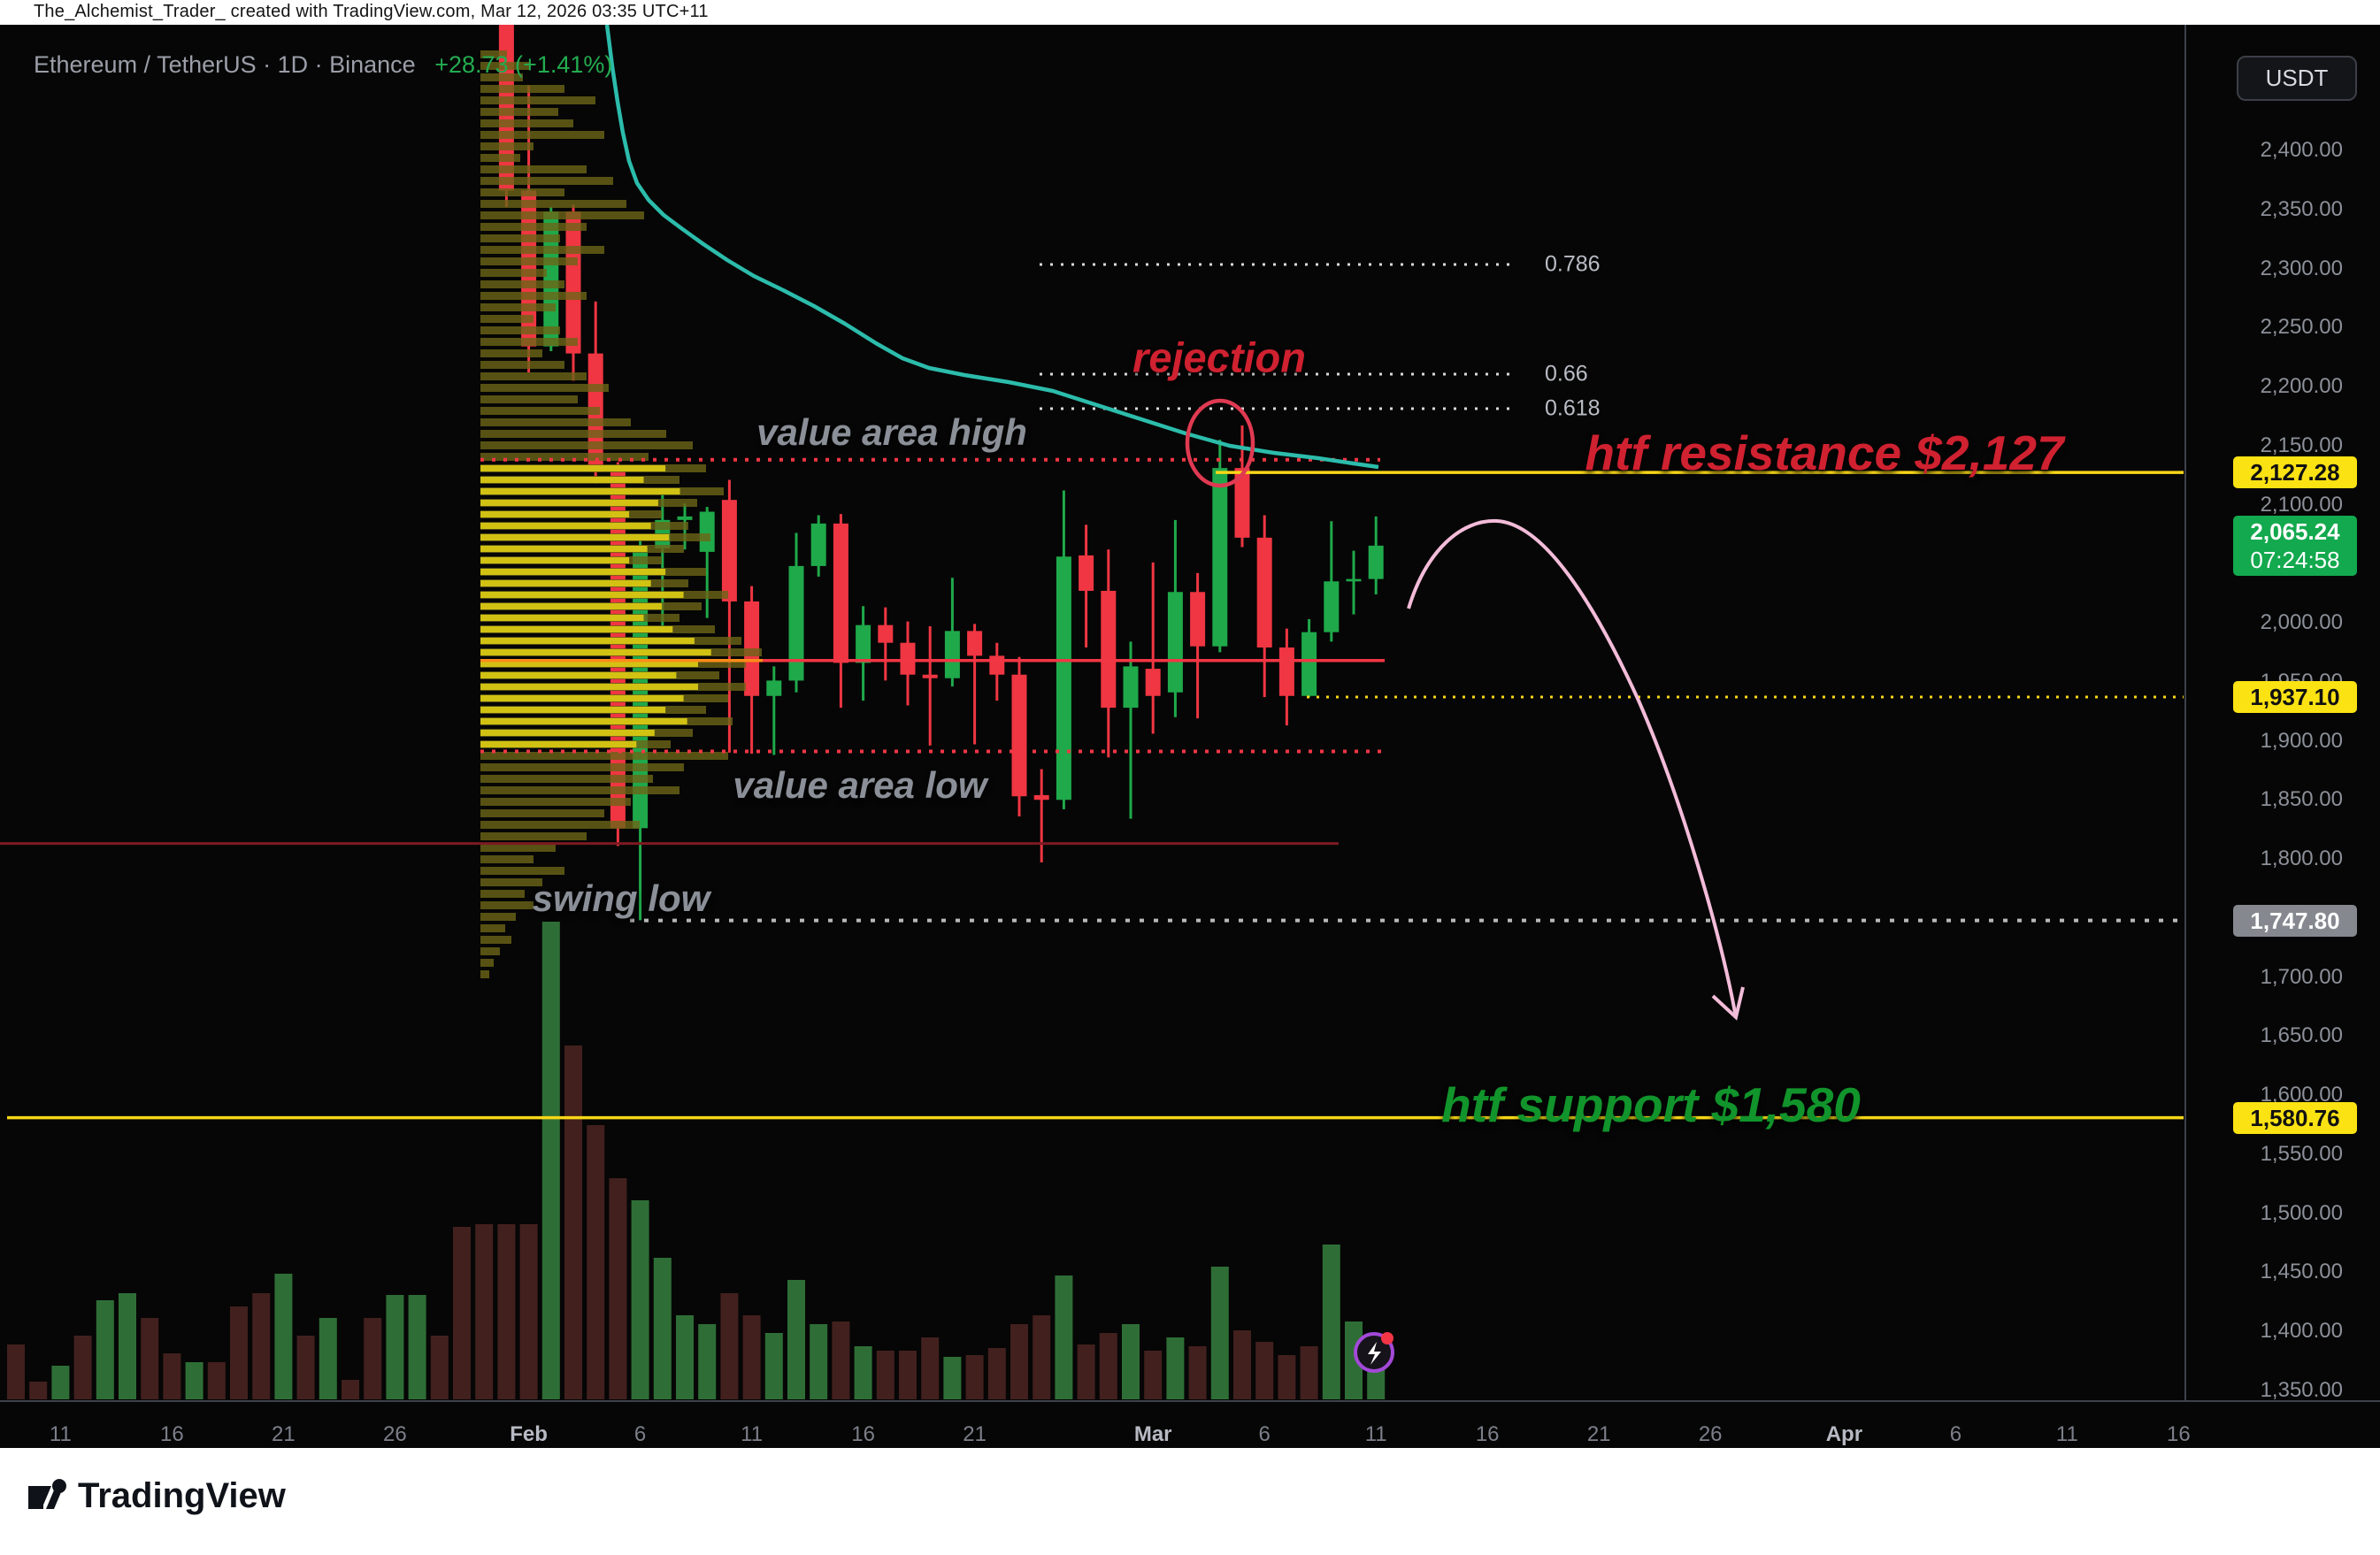 This screenshot has height=1555, width=2380. I want to click on time-tick-label: Feb, so click(529, 1434).